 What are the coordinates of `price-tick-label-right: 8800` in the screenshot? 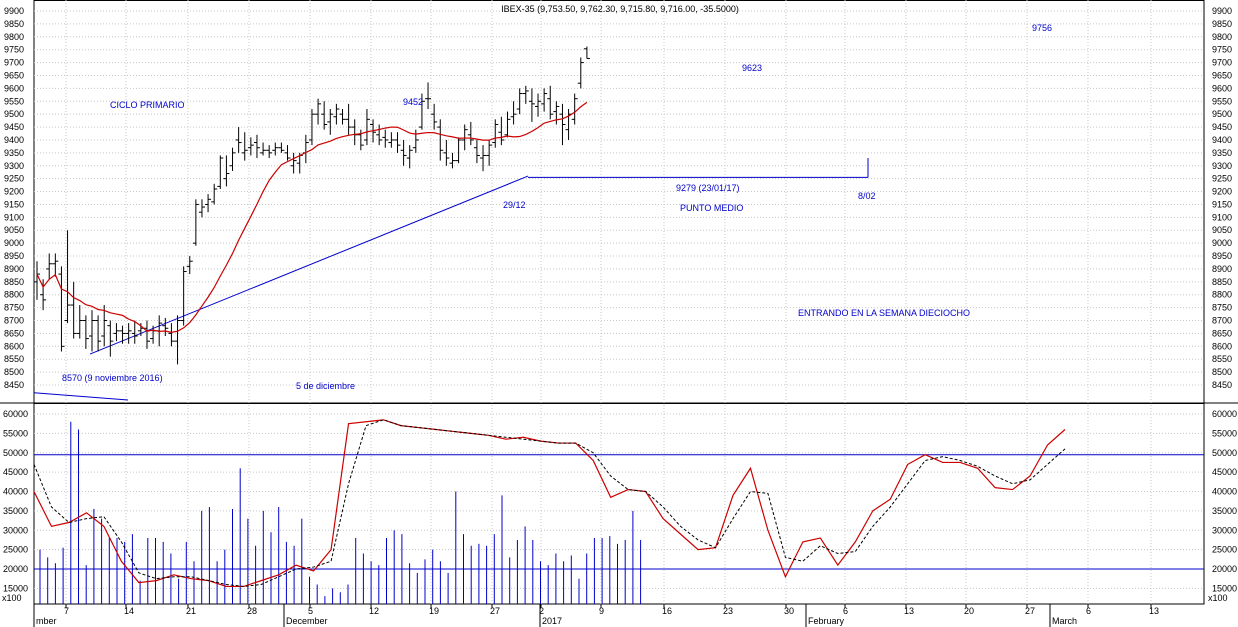 It's located at (1222, 295).